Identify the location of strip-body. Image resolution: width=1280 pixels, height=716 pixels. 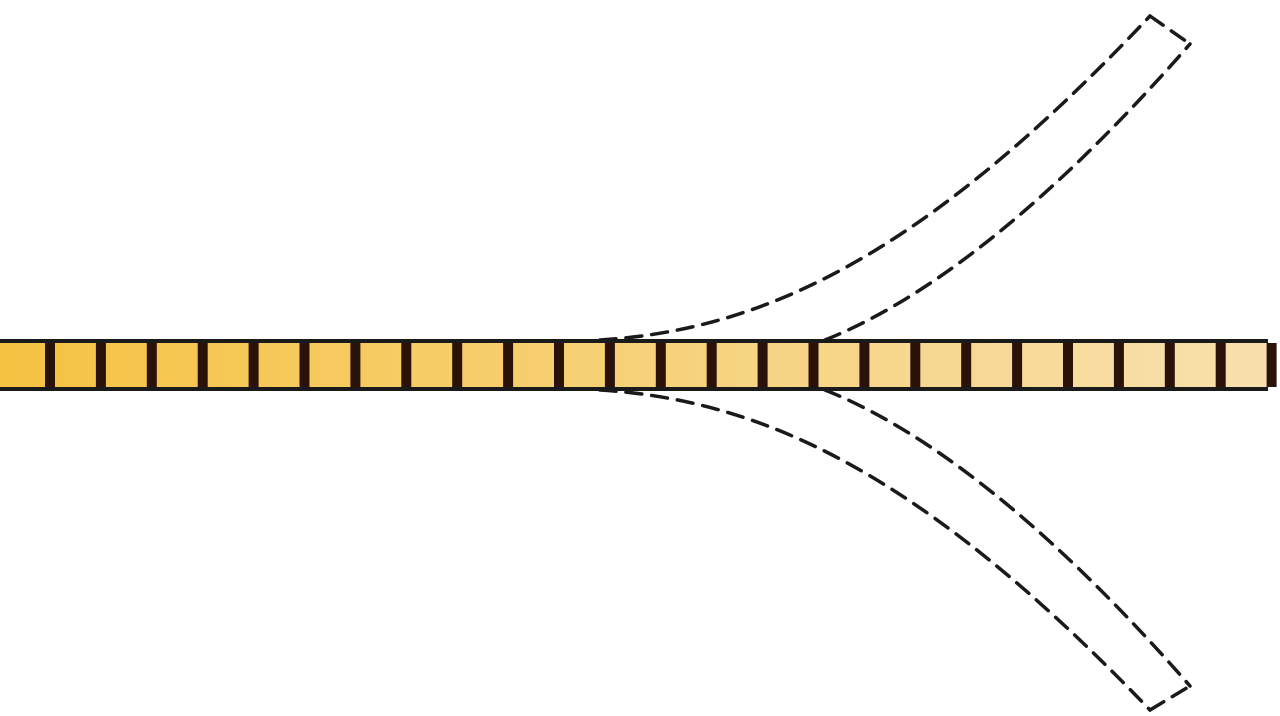
(634, 365).